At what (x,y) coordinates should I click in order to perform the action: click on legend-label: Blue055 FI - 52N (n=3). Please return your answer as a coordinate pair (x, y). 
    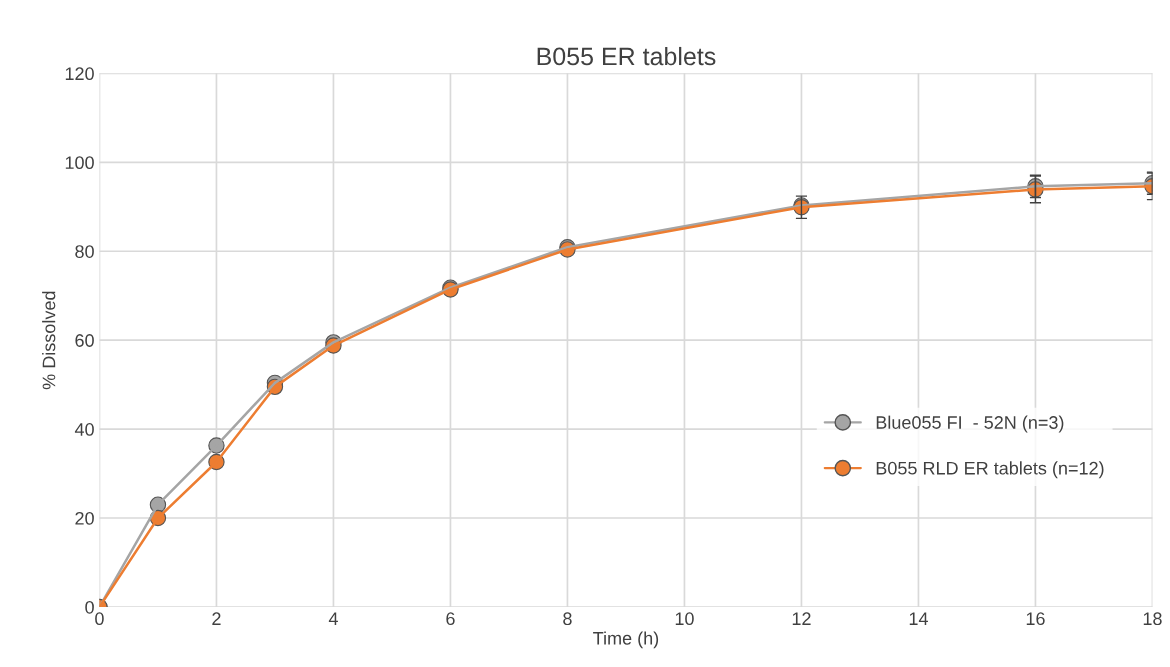
    Looking at the image, I should click on (970, 424).